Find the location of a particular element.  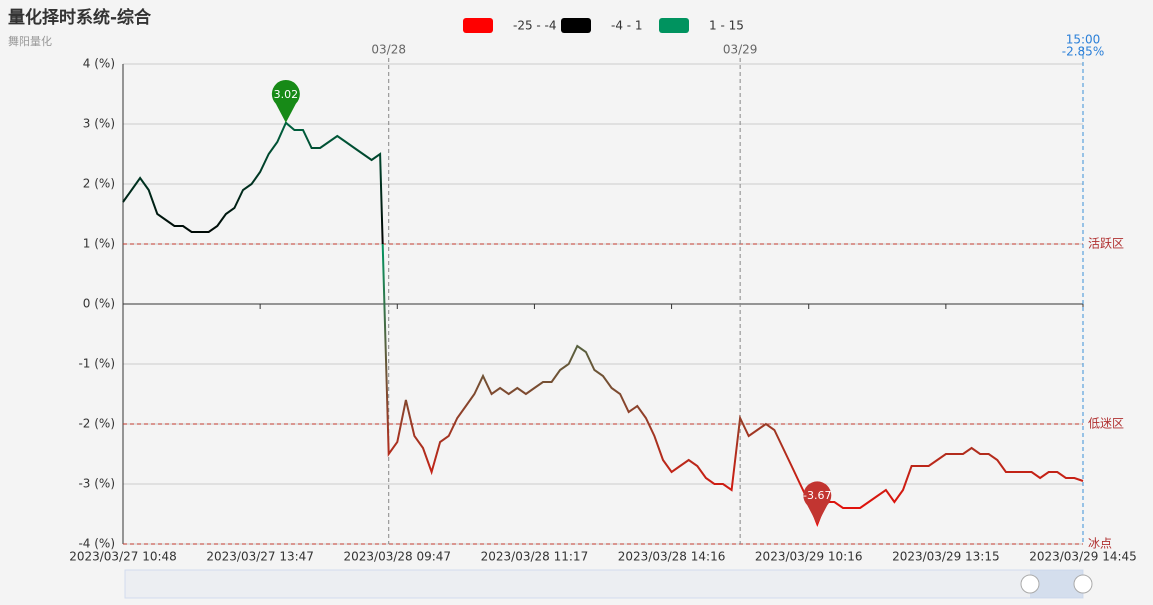

y-tick-label: -1 (%) is located at coordinates (96, 364).